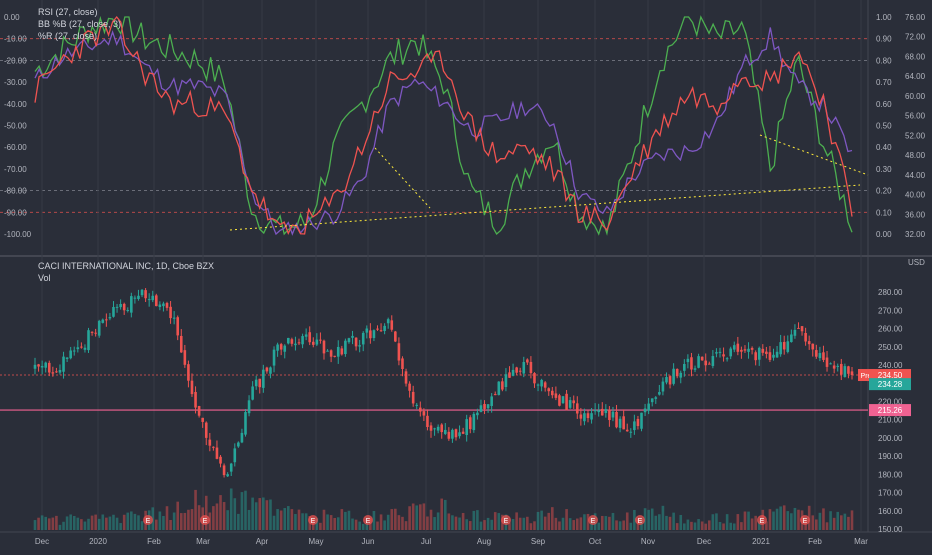 Image resolution: width=932 pixels, height=555 pixels. Describe the element at coordinates (68, 12) in the screenshot. I see `legend-rsi: RSI (27, close)` at that location.